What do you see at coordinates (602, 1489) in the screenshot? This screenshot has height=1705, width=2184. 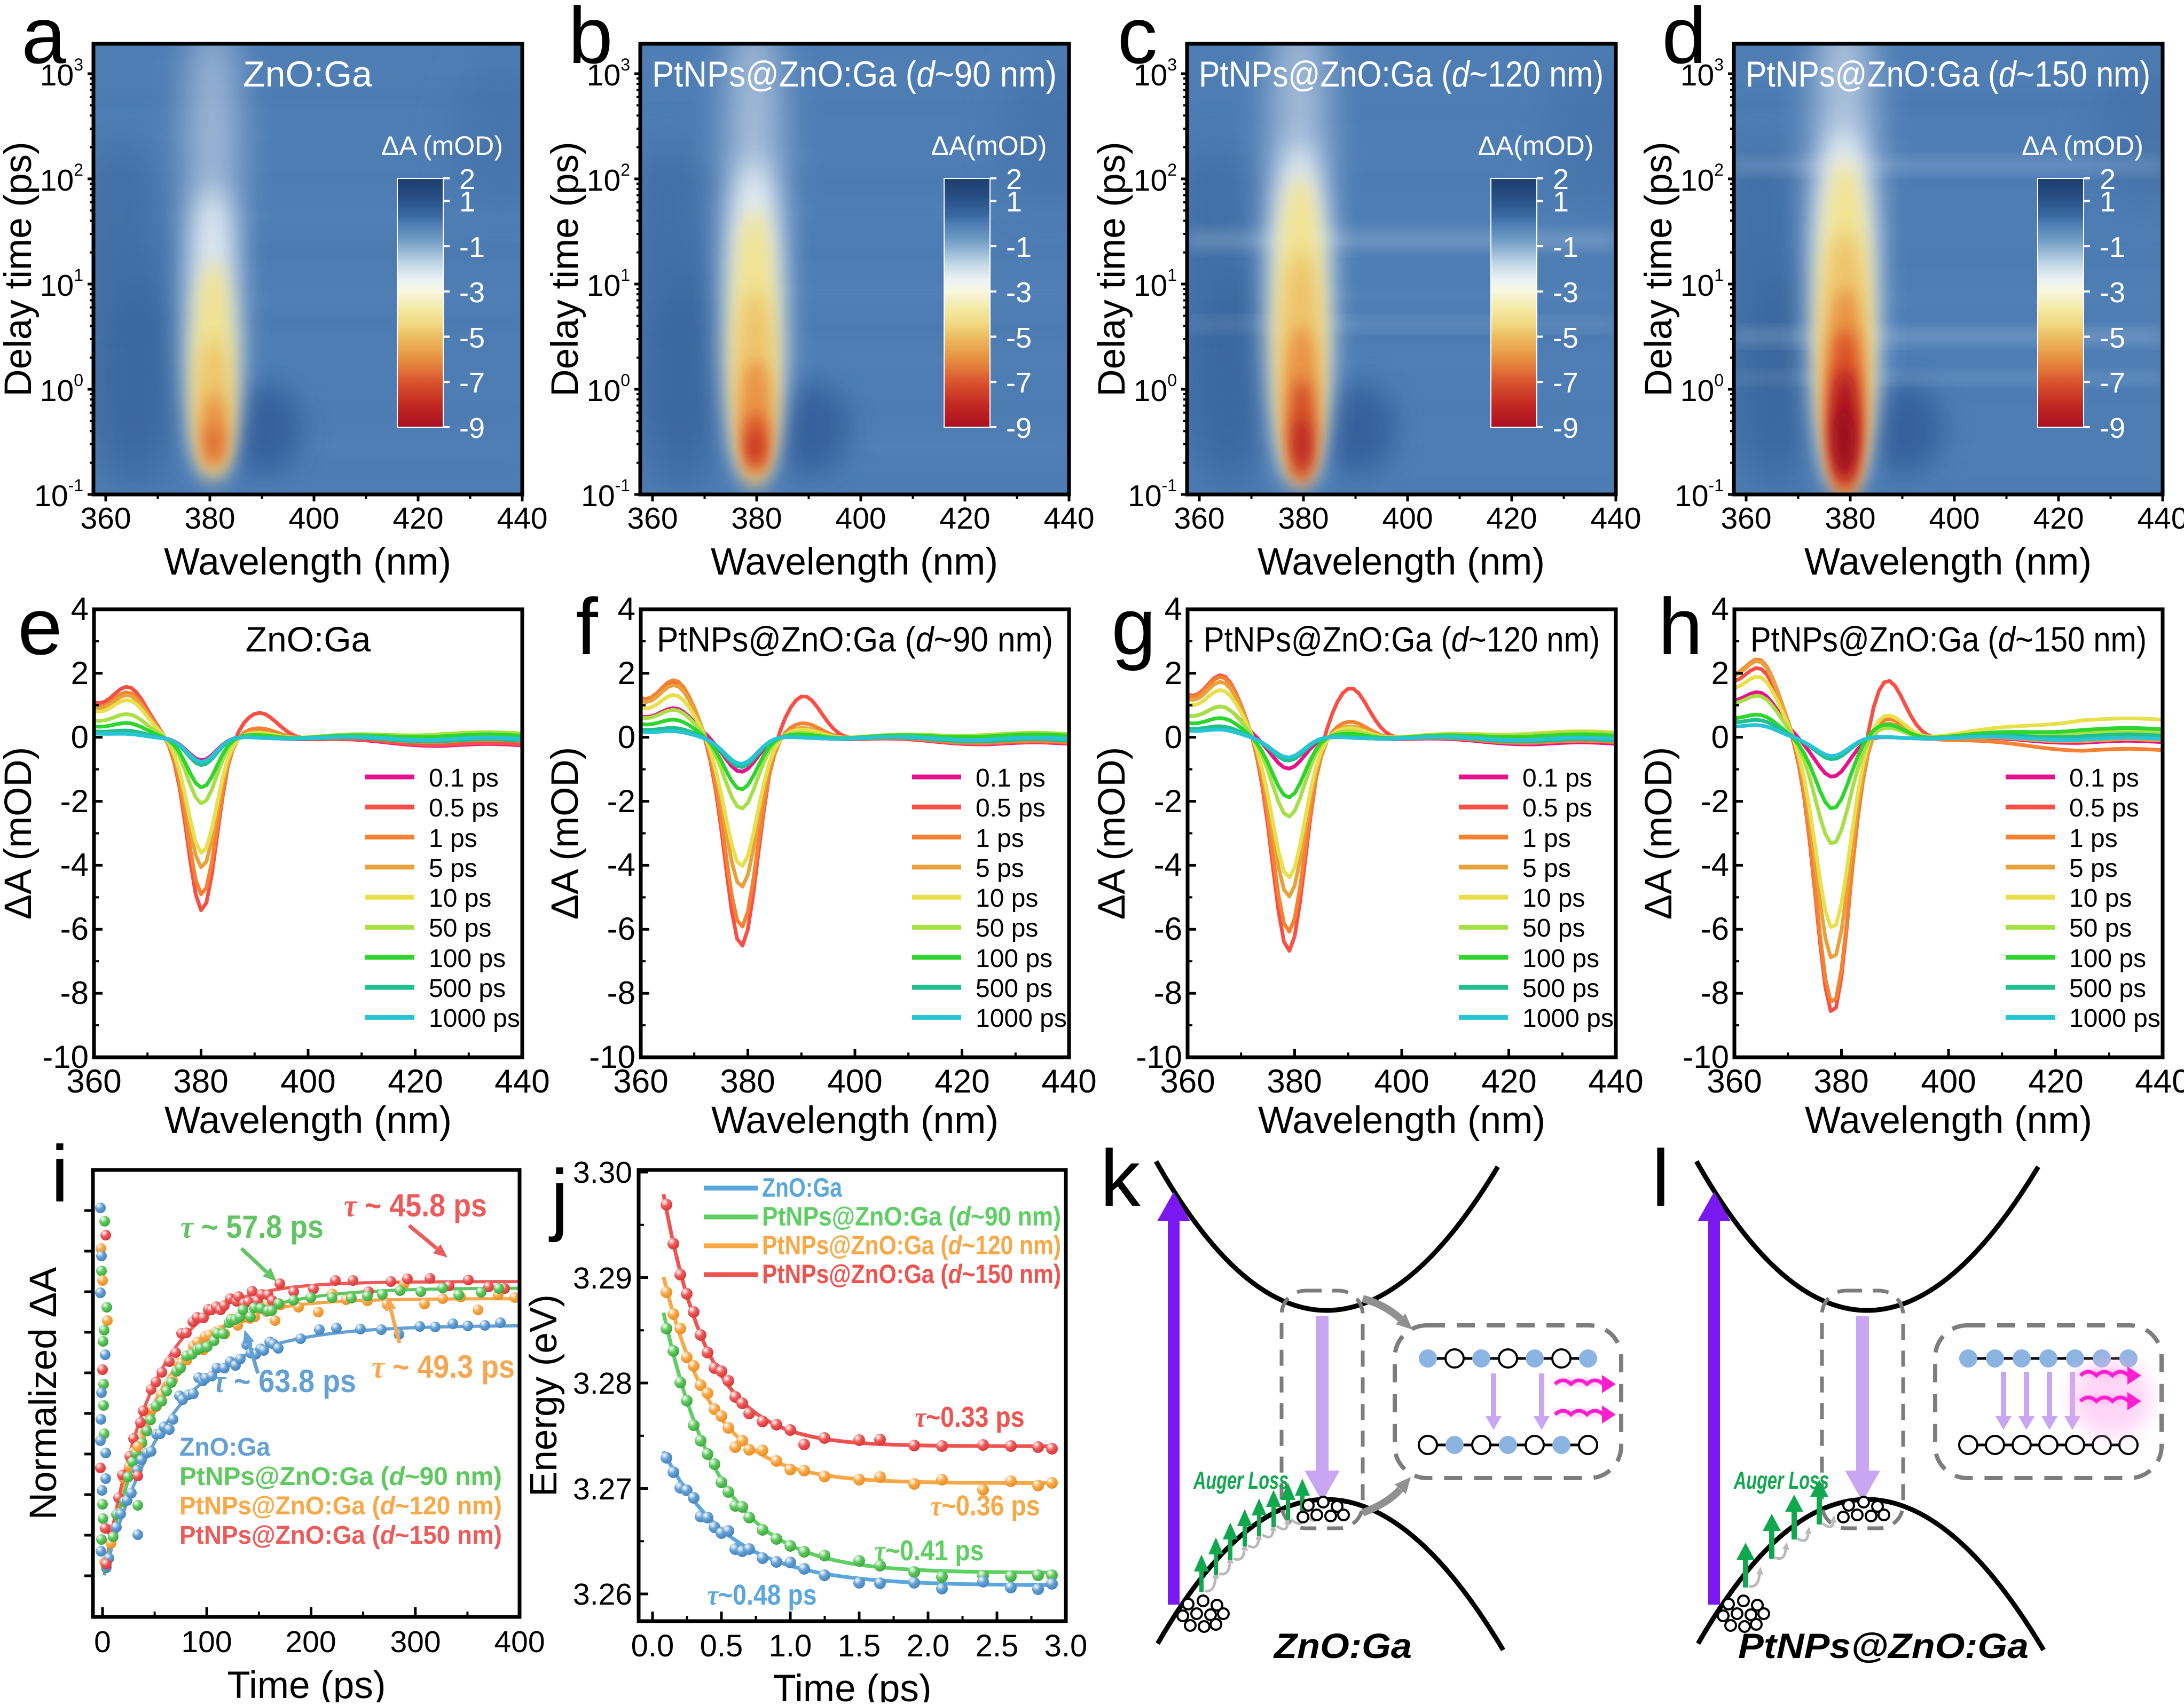 I see `svg-text: 3.27` at bounding box center [602, 1489].